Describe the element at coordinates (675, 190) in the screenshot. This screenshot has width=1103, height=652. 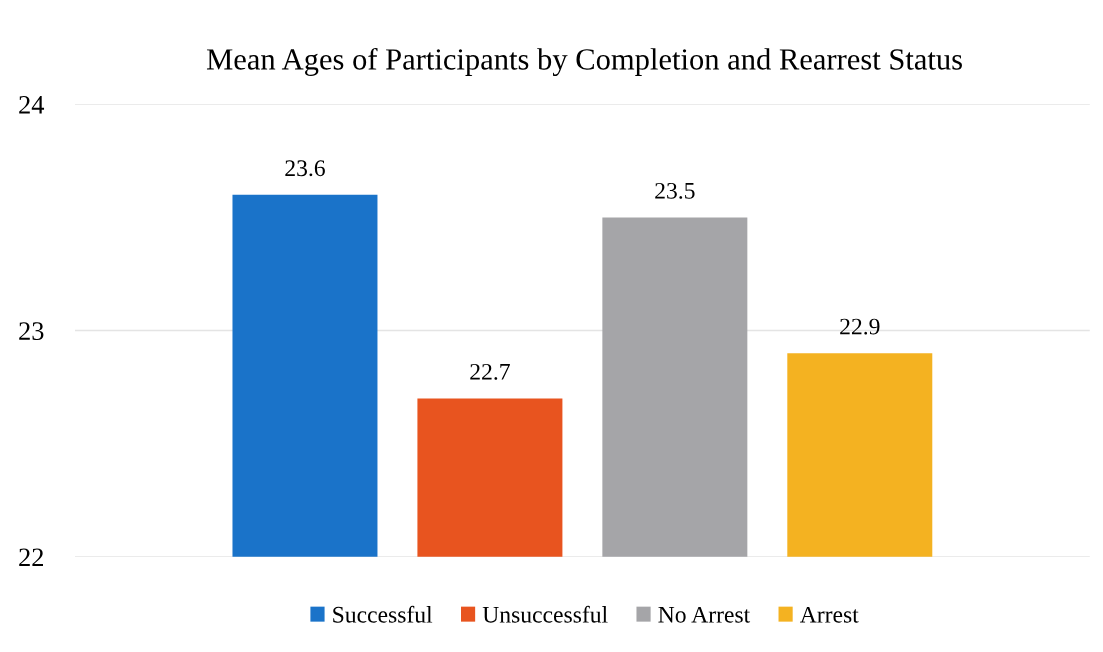
I see `data-label: 23.5` at that location.